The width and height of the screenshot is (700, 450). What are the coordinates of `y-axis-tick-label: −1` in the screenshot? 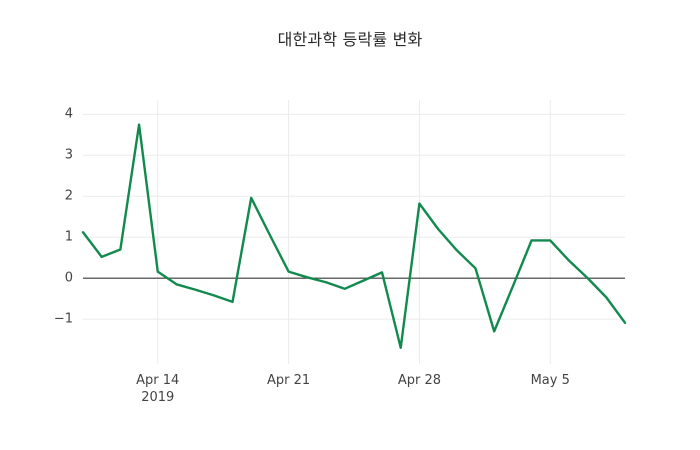 It's located at (63, 319).